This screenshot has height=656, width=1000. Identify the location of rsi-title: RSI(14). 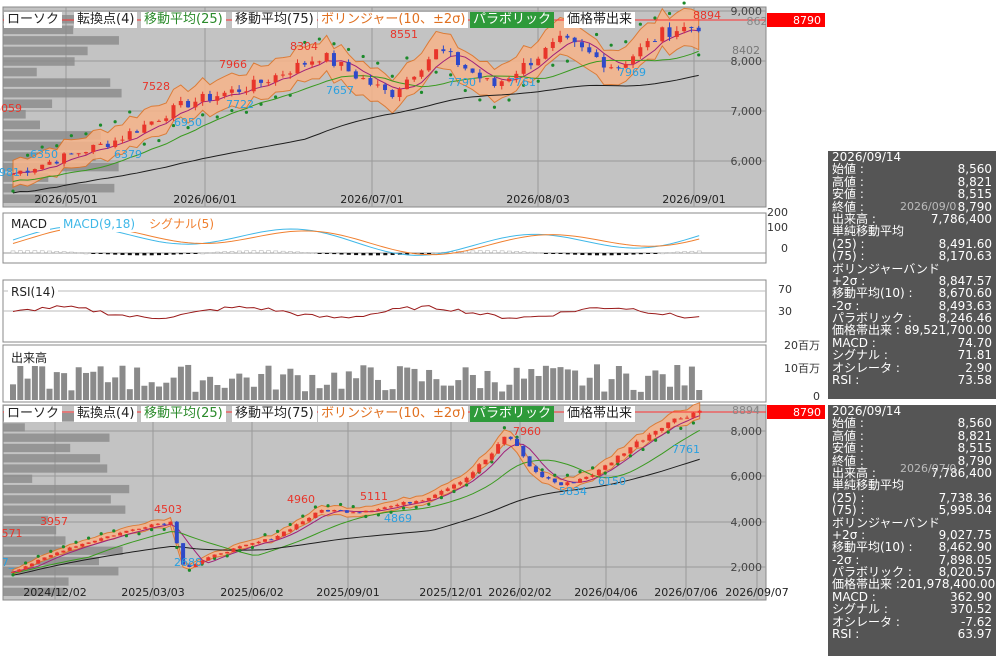
(33, 292).